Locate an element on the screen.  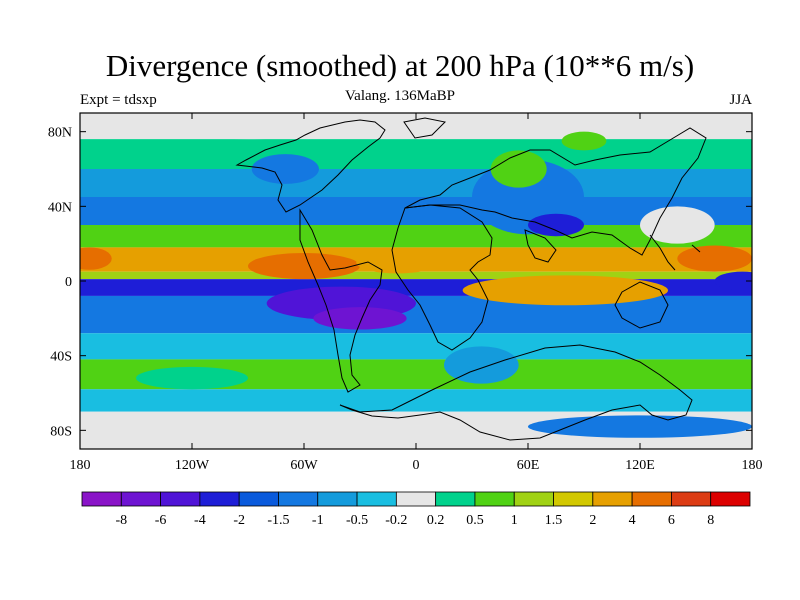
colorbar-label: -1.5 is located at coordinates (278, 520).